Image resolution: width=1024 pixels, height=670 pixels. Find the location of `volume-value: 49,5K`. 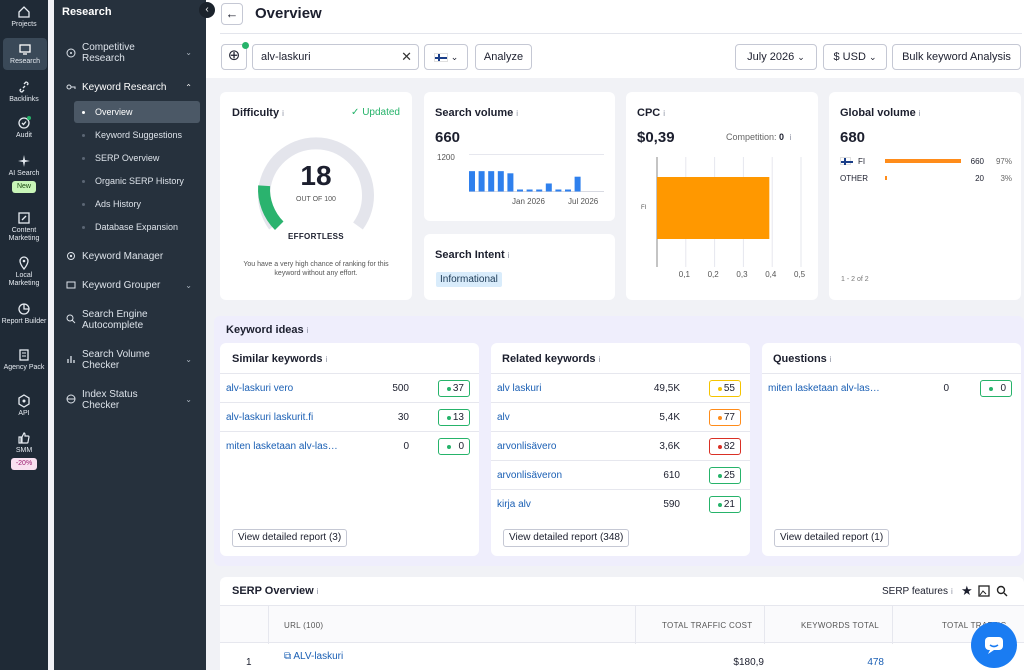

volume-value: 49,5K is located at coordinates (666, 388).